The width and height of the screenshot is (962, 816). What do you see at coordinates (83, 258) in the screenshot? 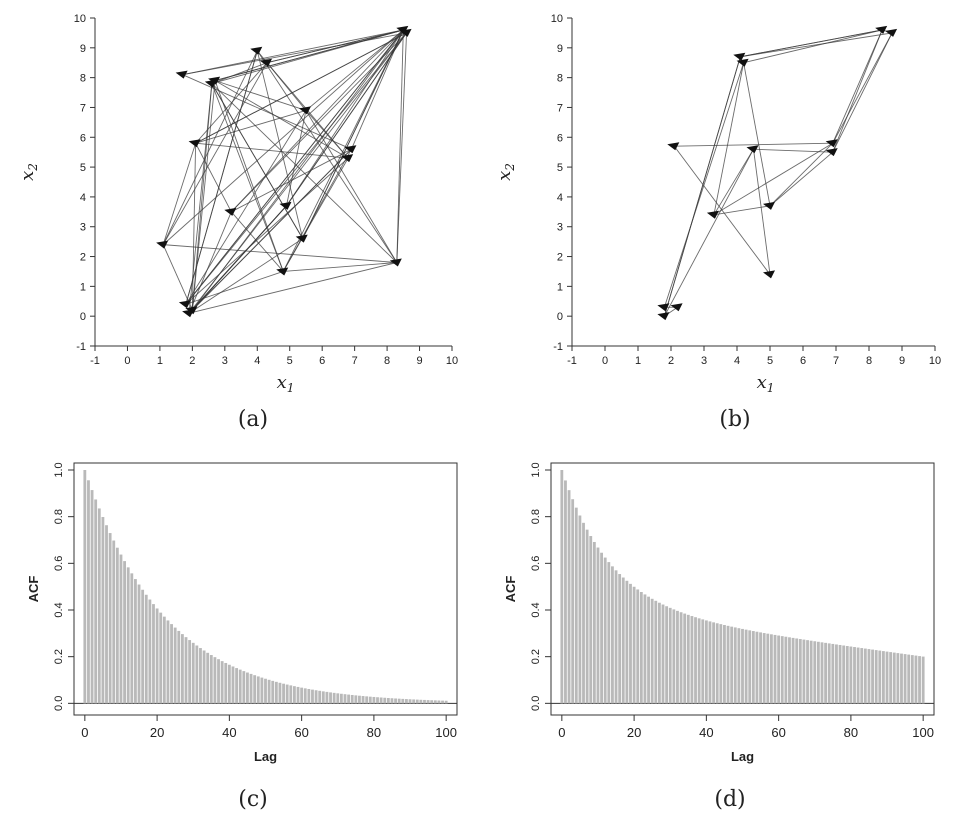
I see `y-tick-label: 2` at bounding box center [83, 258].